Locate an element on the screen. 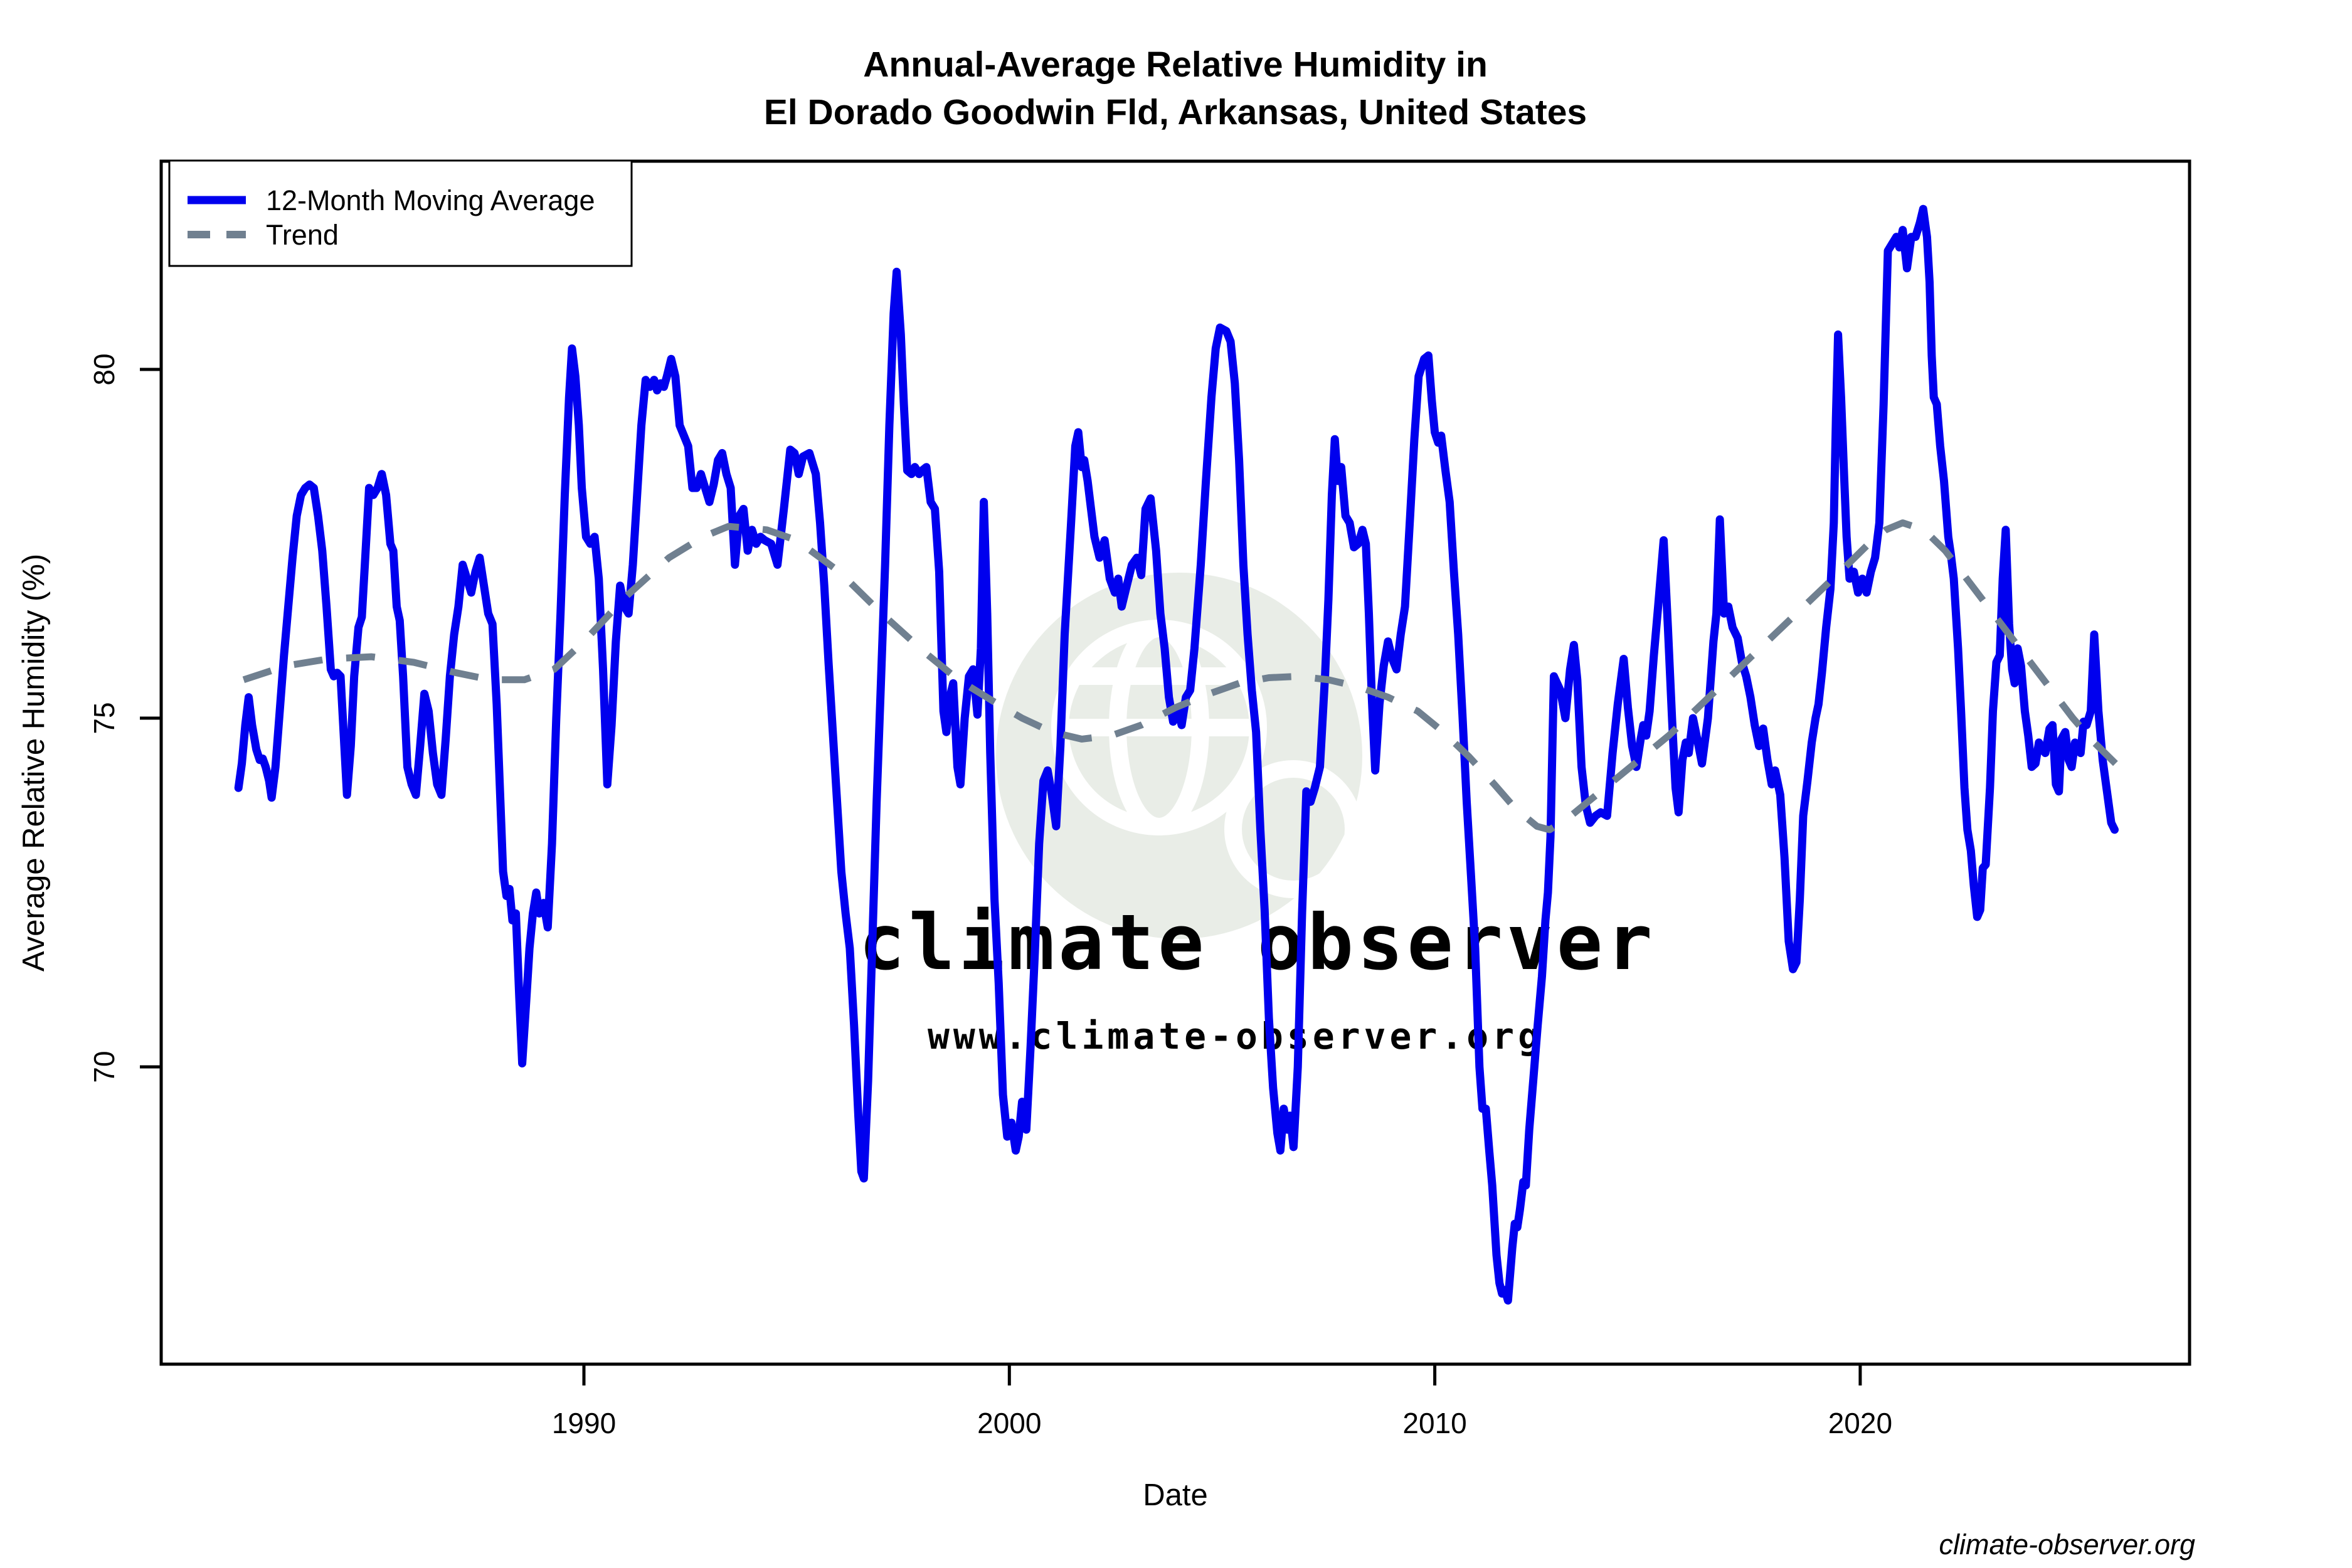 Image resolution: width=2352 pixels, height=1568 pixels. x-tick-label: 2000 is located at coordinates (1009, 1423).